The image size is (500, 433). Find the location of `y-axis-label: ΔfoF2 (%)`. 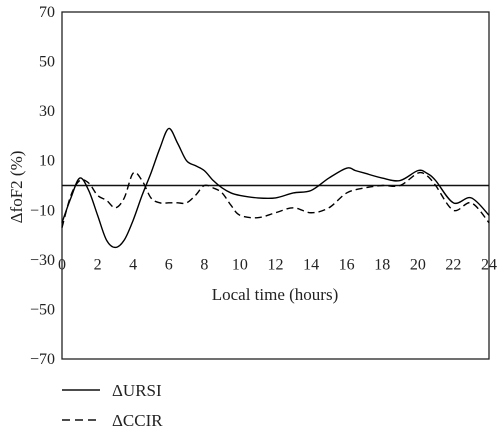

y-axis-label: ΔfoF2 (%) is located at coordinates (16, 187).